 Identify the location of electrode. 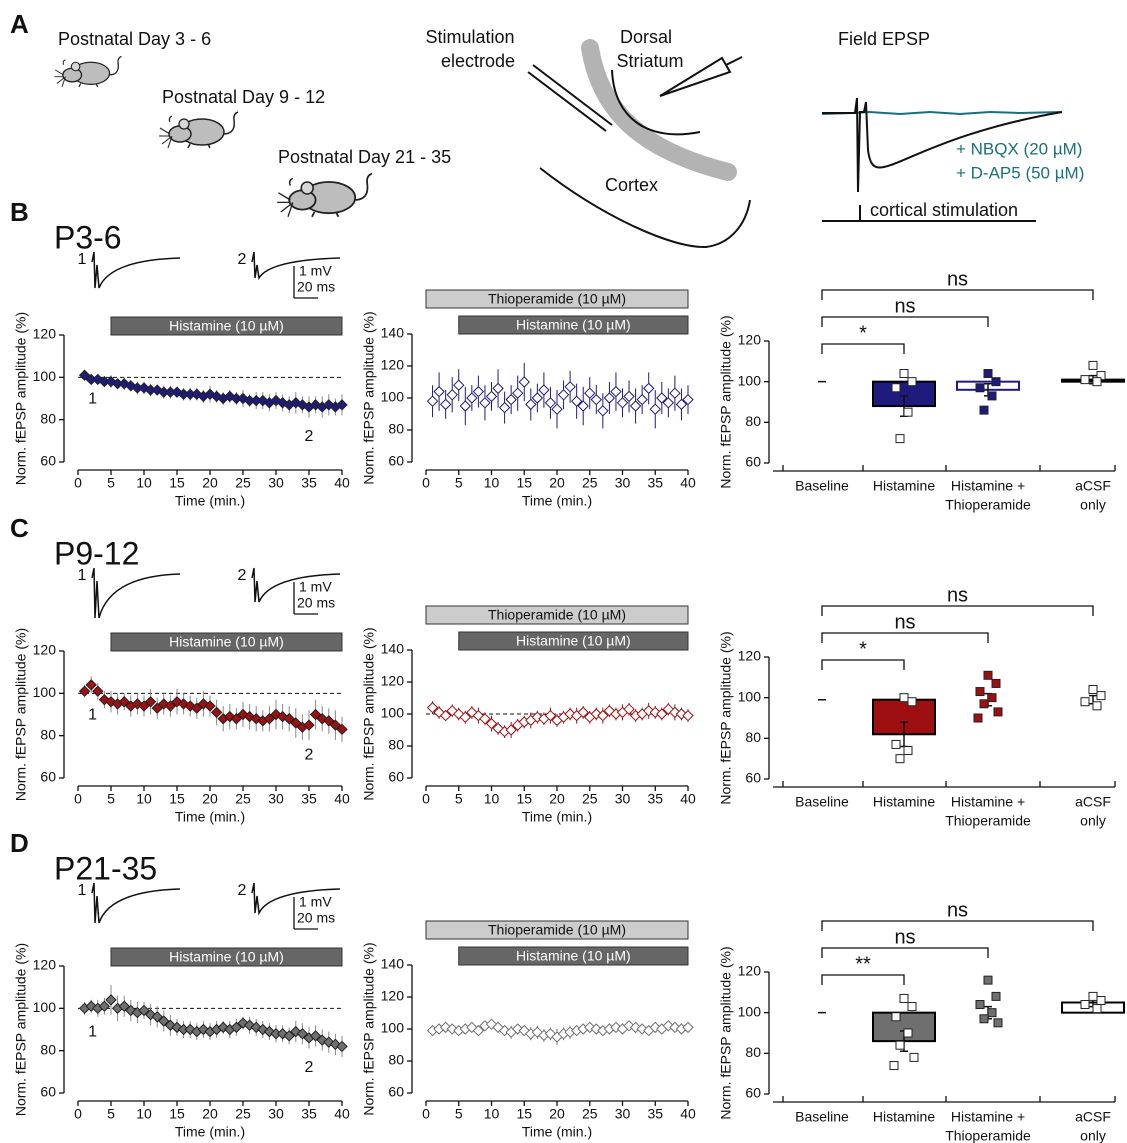
(572, 95).